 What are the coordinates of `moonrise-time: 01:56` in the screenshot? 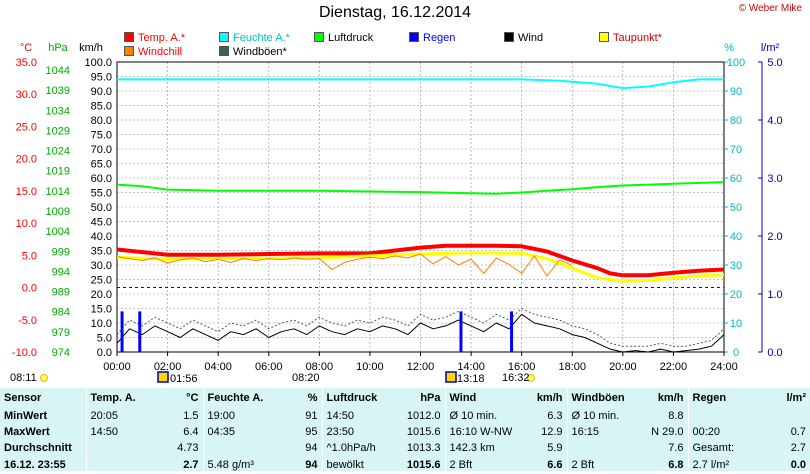 It's located at (184, 379).